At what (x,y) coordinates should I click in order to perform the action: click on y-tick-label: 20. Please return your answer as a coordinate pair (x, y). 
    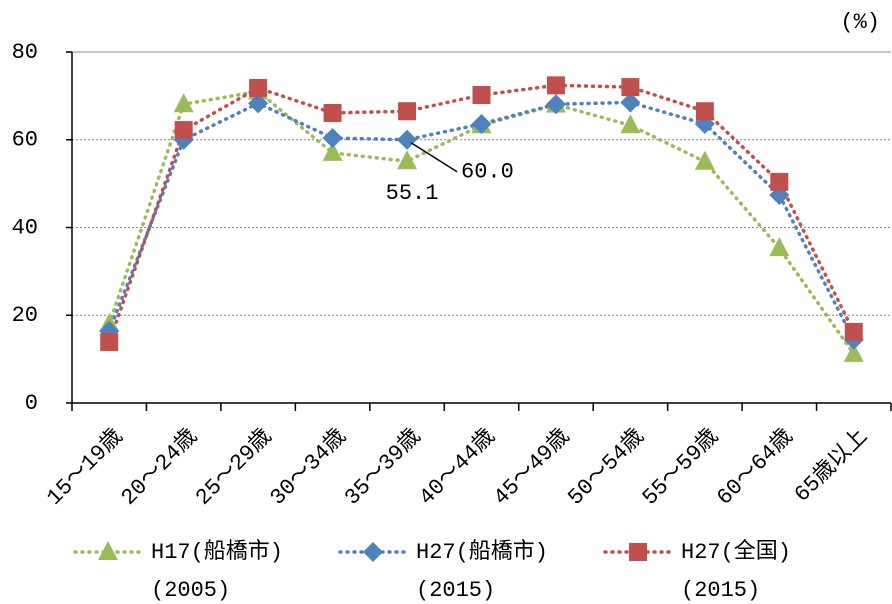
    Looking at the image, I should click on (25, 315).